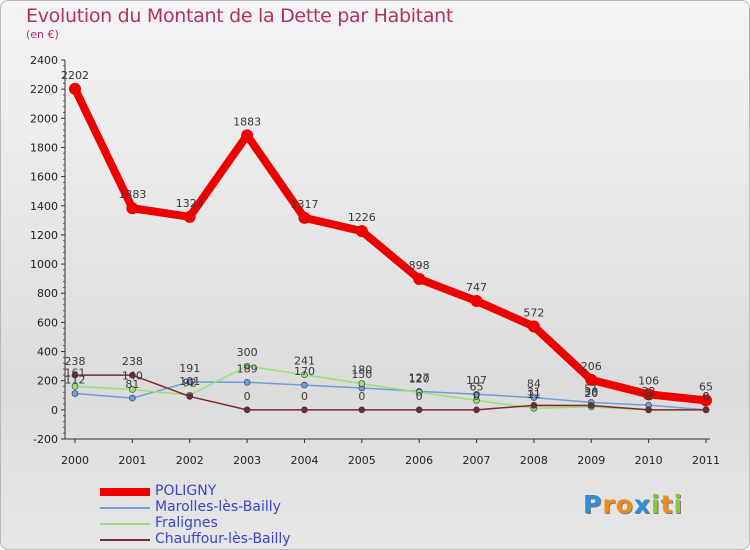 Image resolution: width=750 pixels, height=550 pixels. I want to click on x-tick-label: 2009, so click(591, 460).